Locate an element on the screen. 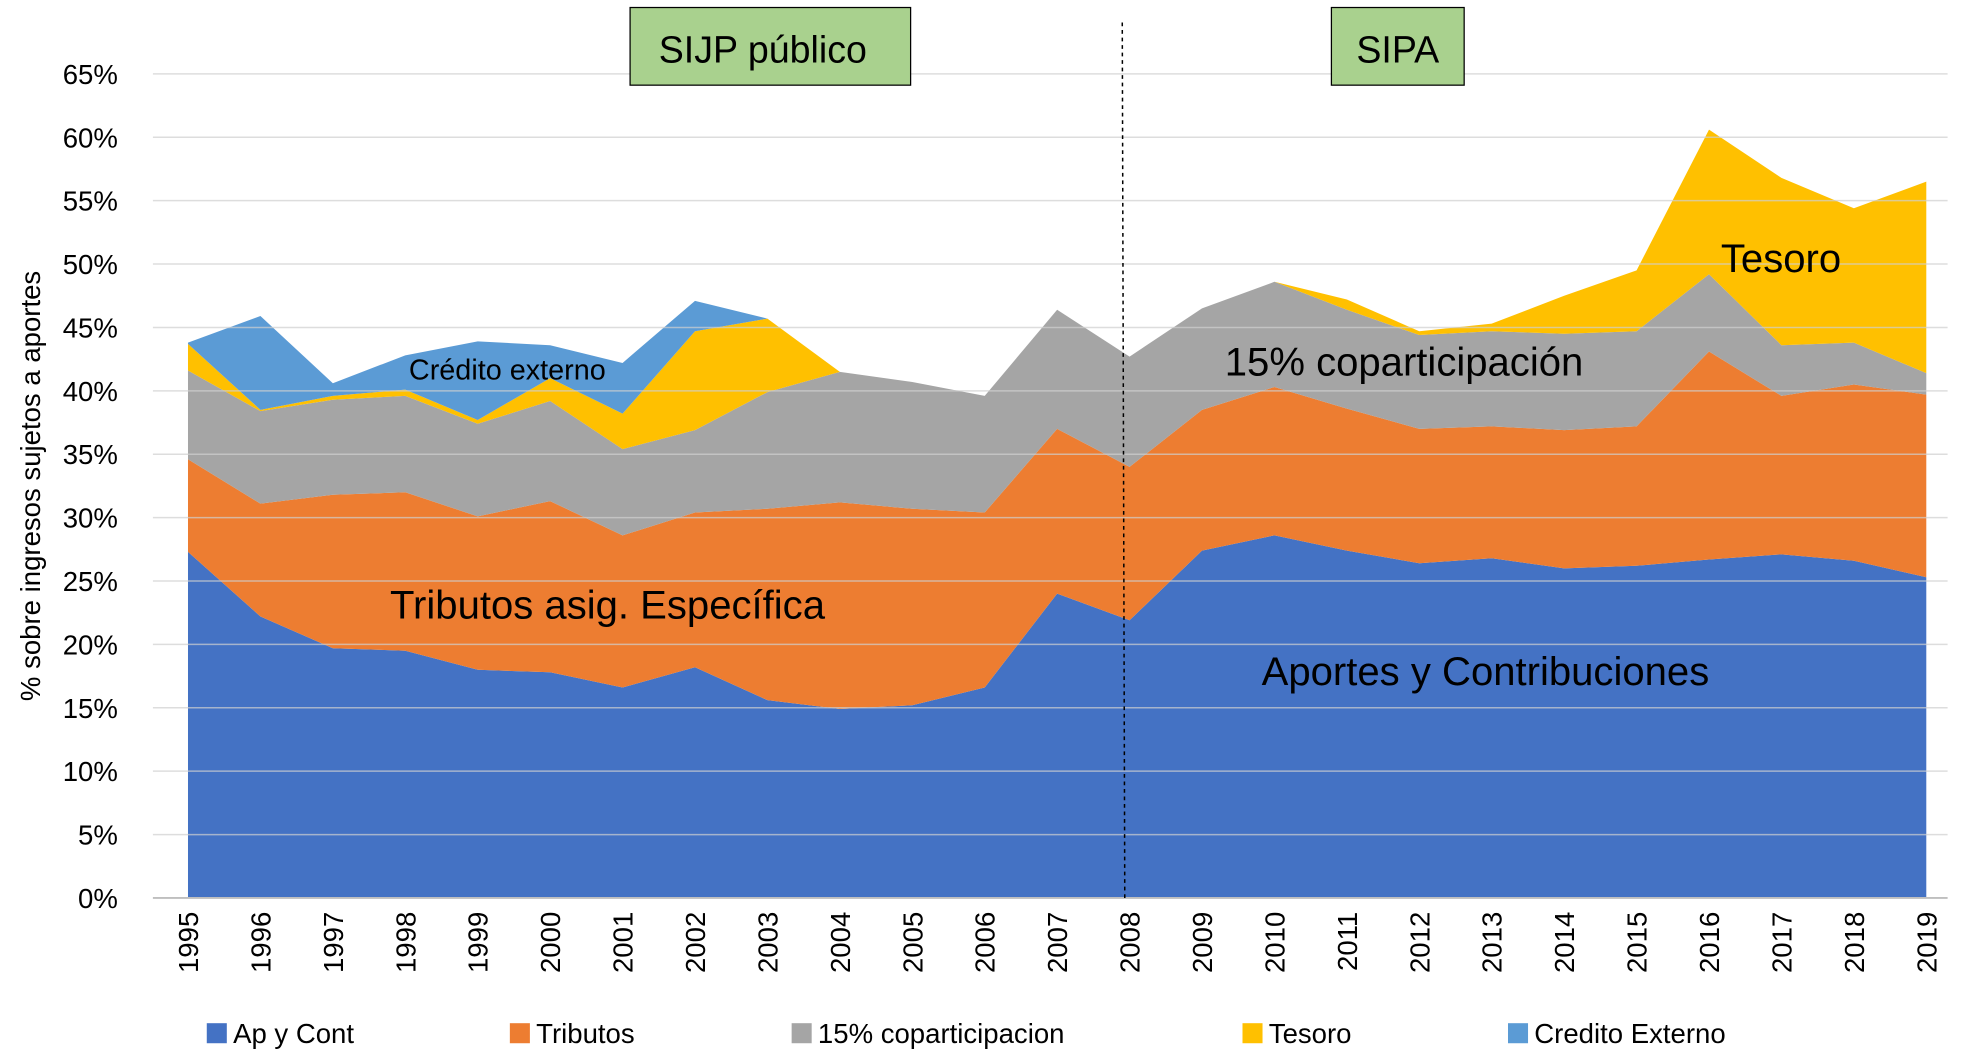 The width and height of the screenshot is (1964, 1052). x-tick-label: 2001 is located at coordinates (623, 942).